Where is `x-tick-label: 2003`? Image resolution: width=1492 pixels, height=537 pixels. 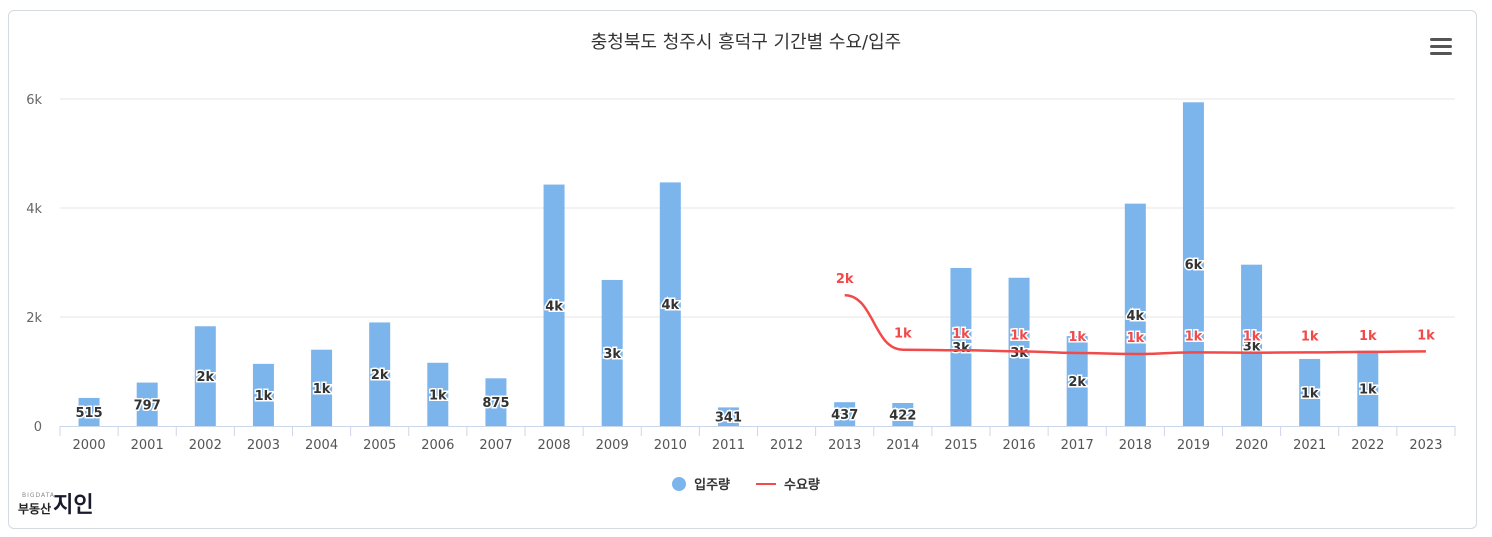 x-tick-label: 2003 is located at coordinates (263, 445).